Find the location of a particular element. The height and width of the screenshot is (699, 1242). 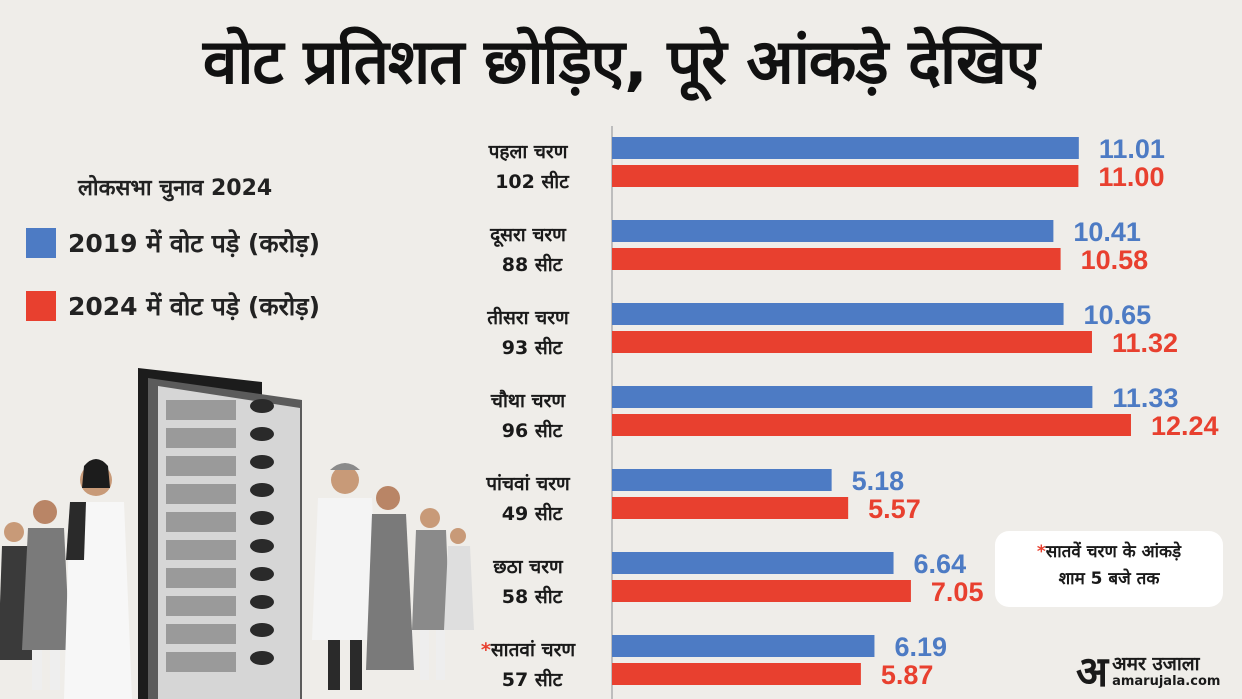

legend-label-2024: 2024 में वोट पड़े (करोड़) is located at coordinates (194, 306).